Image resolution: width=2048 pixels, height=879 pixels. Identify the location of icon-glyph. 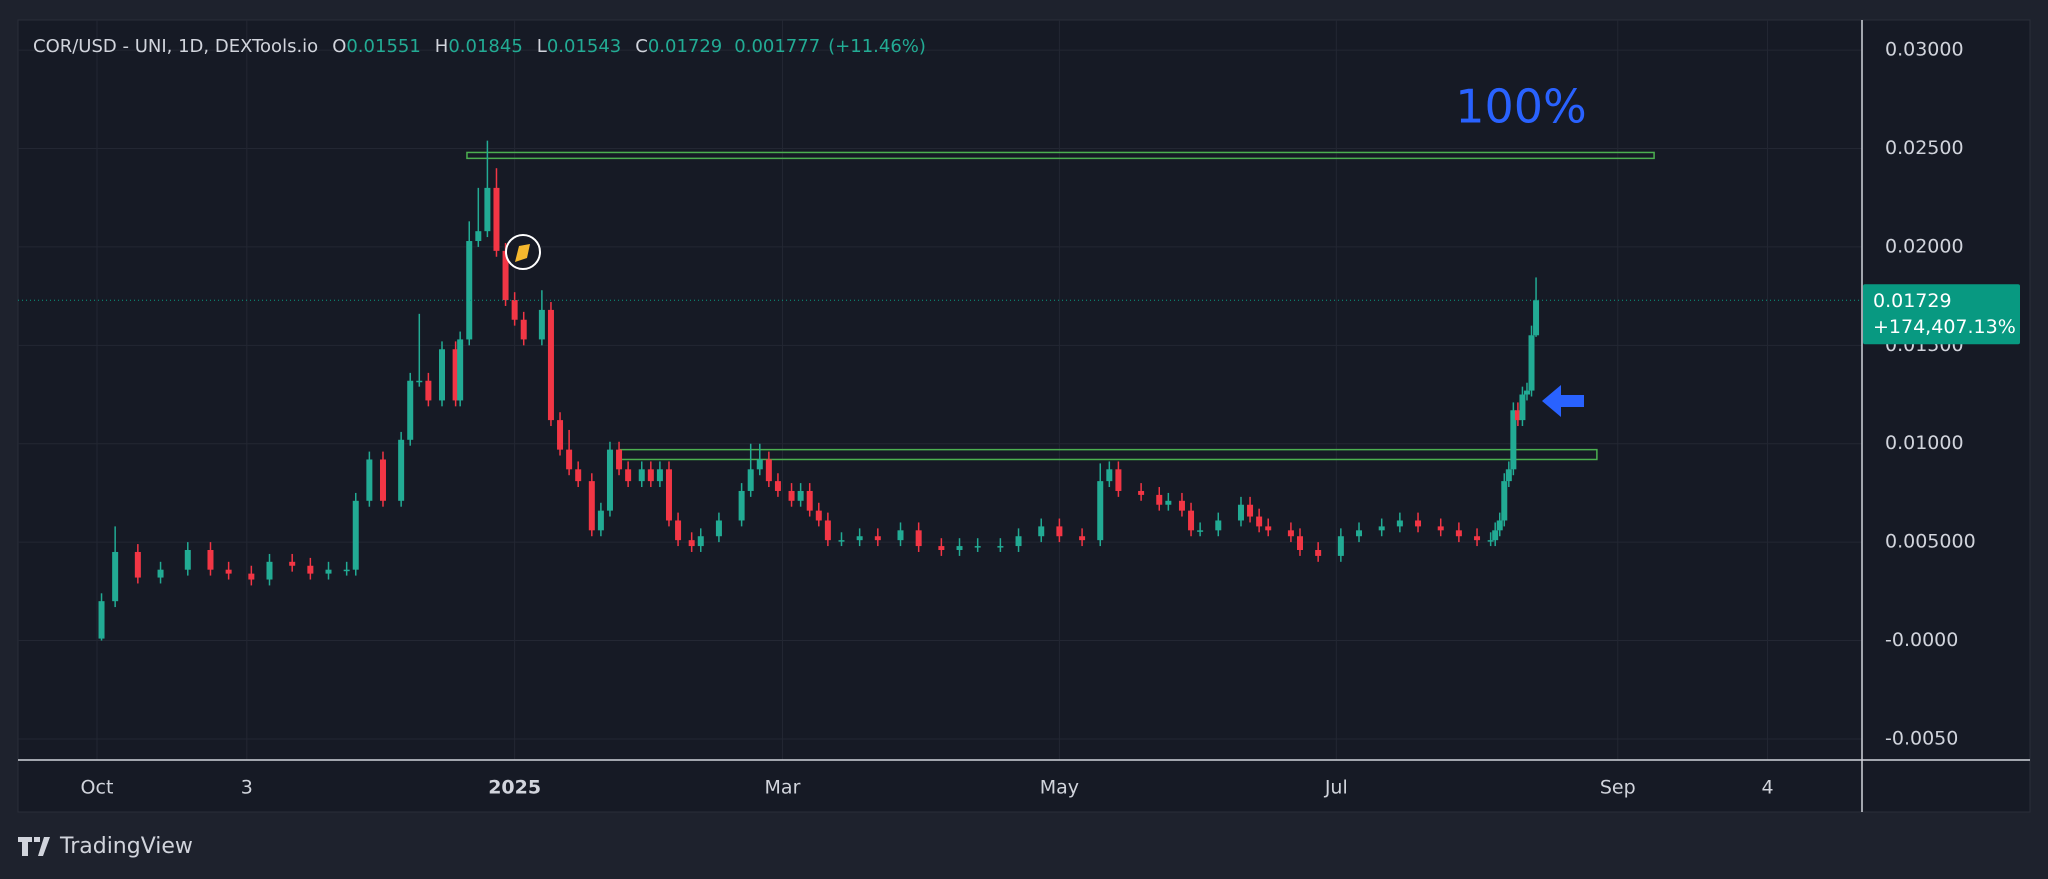
(522, 253).